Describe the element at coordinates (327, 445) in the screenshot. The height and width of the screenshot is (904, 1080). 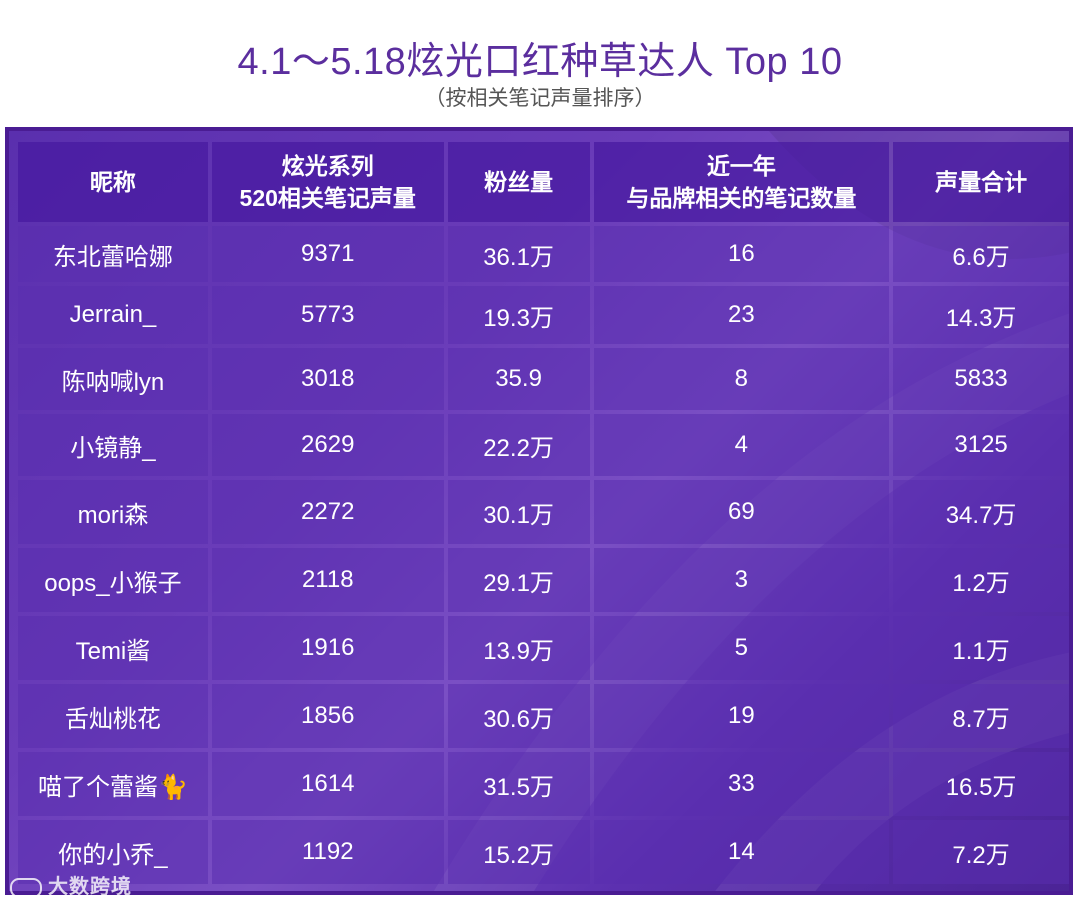
I see `value-cell: 2629` at that location.